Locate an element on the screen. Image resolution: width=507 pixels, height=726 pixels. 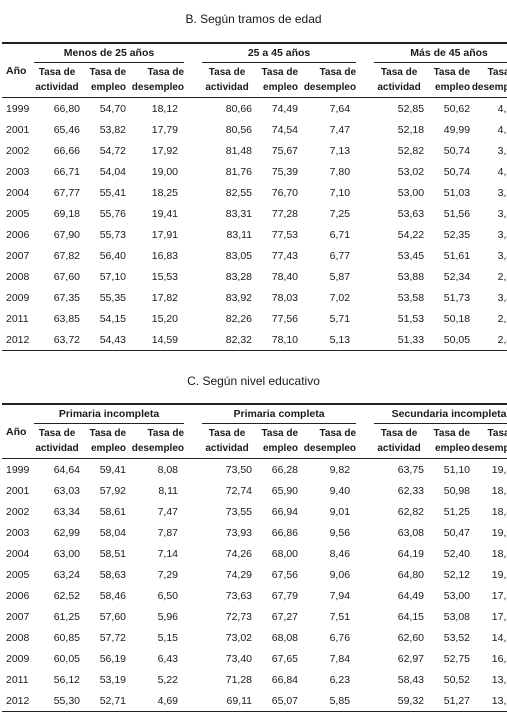
value-cell: 63,03 is located at coordinates (66, 490).